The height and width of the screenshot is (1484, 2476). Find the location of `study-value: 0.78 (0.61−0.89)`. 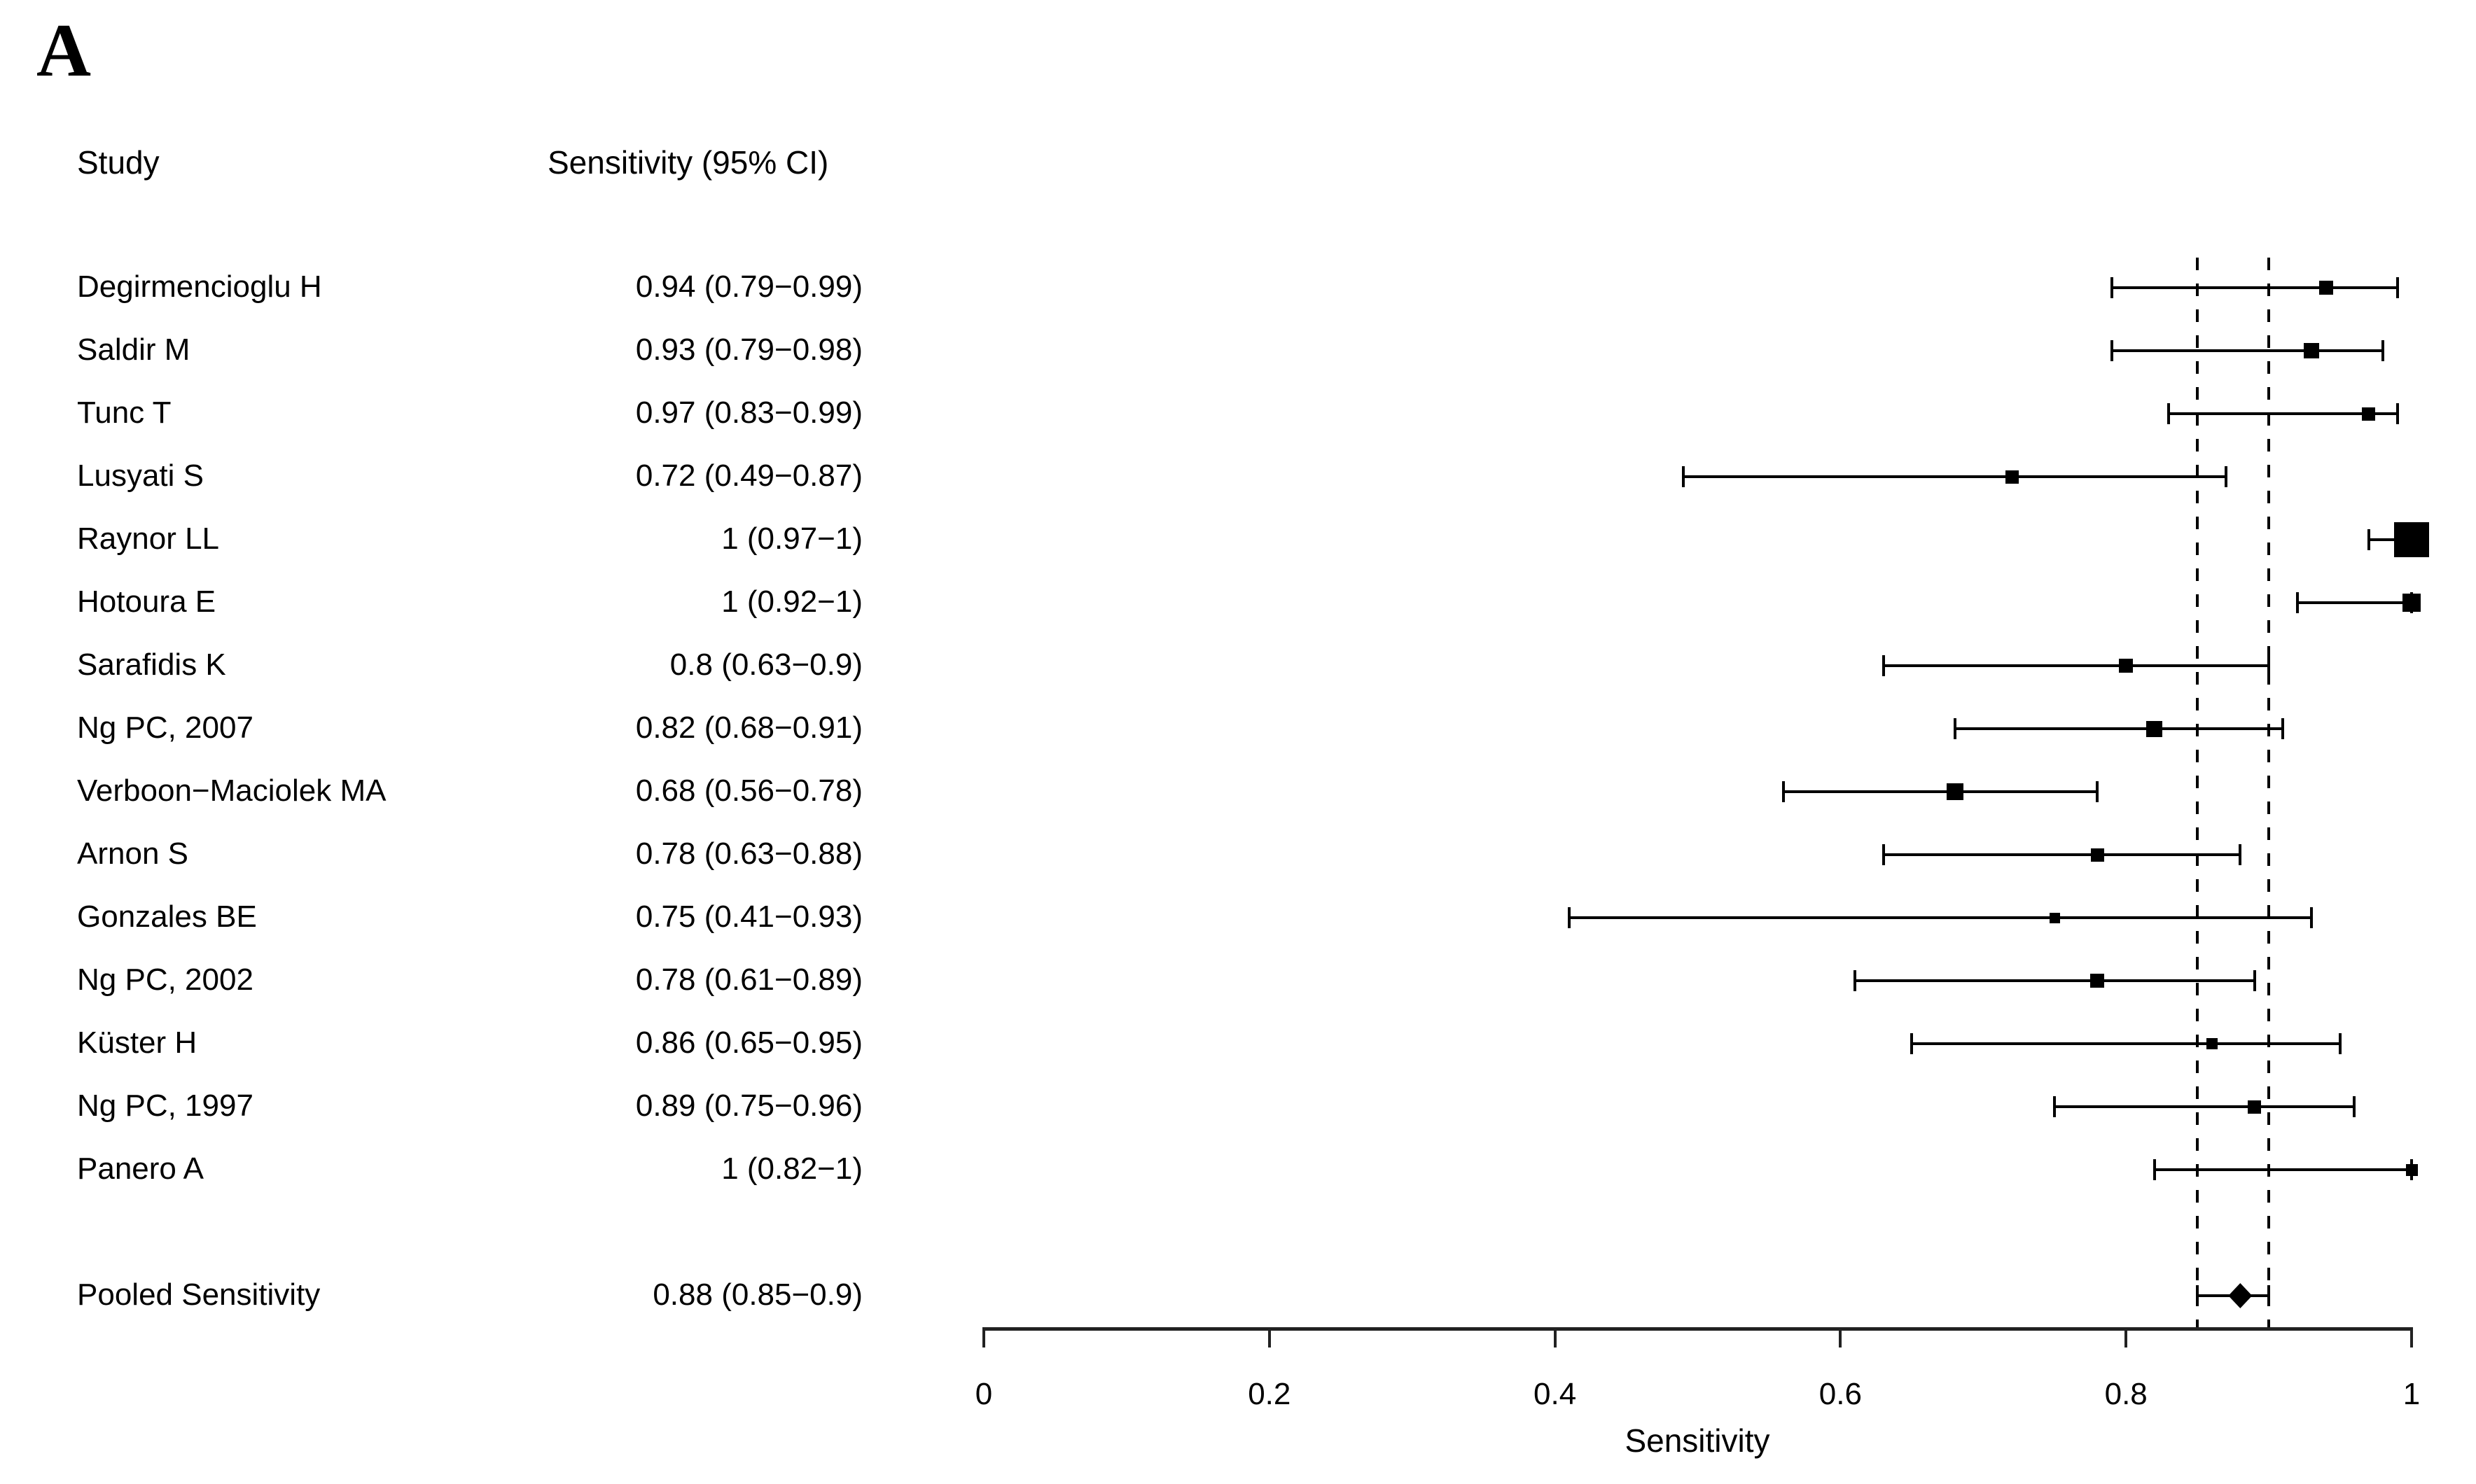

study-value: 0.78 (0.61−0.89) is located at coordinates (749, 979).